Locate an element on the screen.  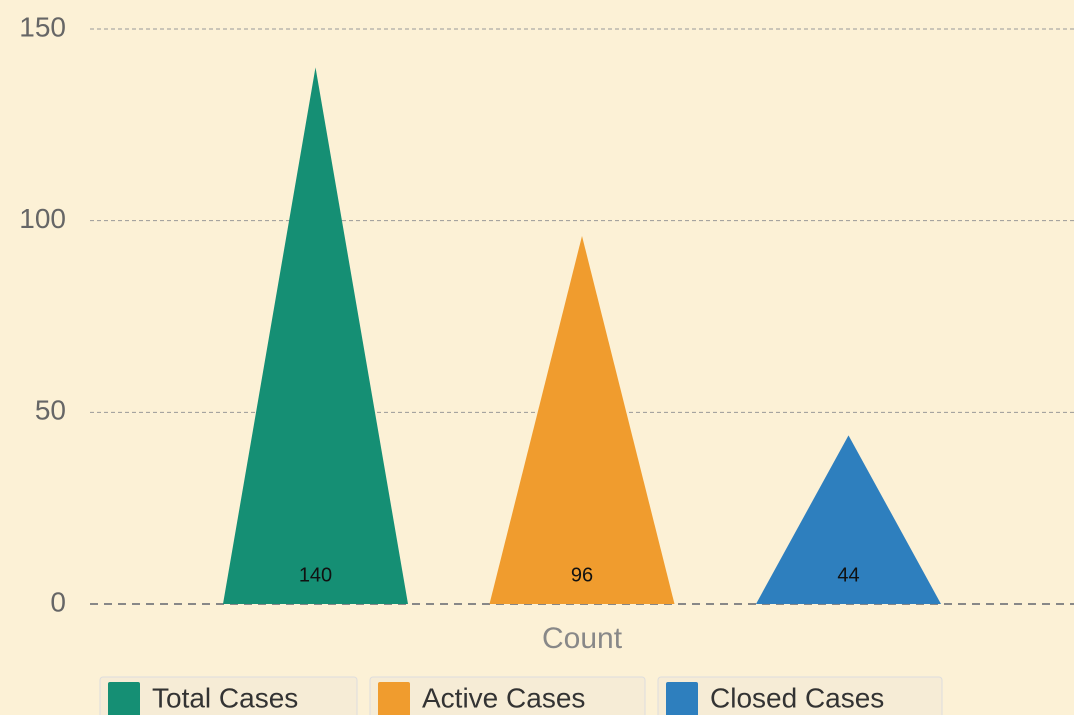
x-tick-label: Count is located at coordinates (582, 638).